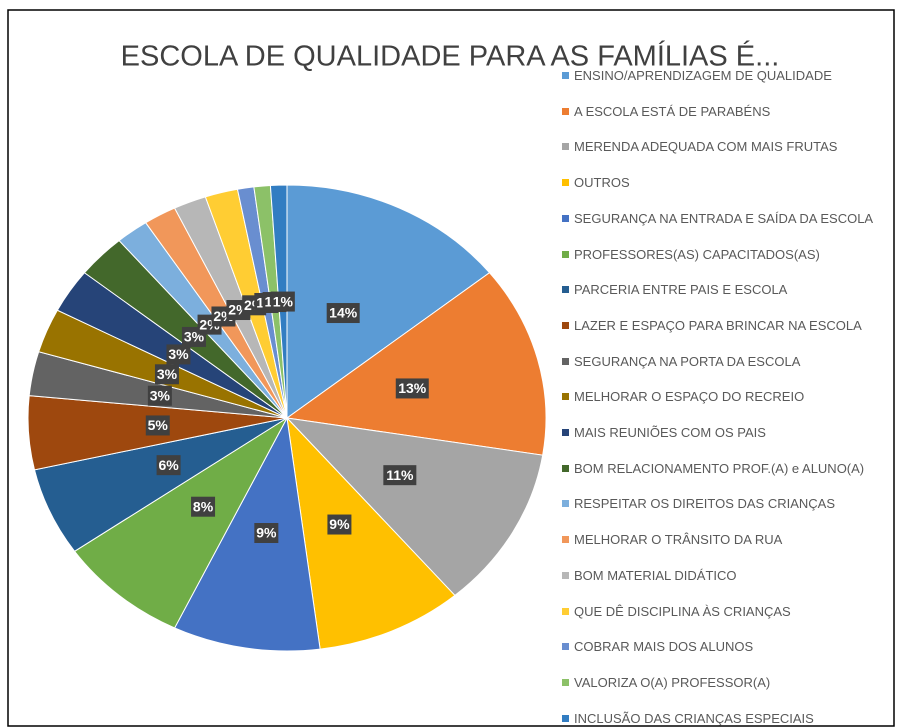 The width and height of the screenshot is (897, 727). I want to click on legend-item: PROFESSORES(AS) CAPACITADOS(AS), so click(727, 254).